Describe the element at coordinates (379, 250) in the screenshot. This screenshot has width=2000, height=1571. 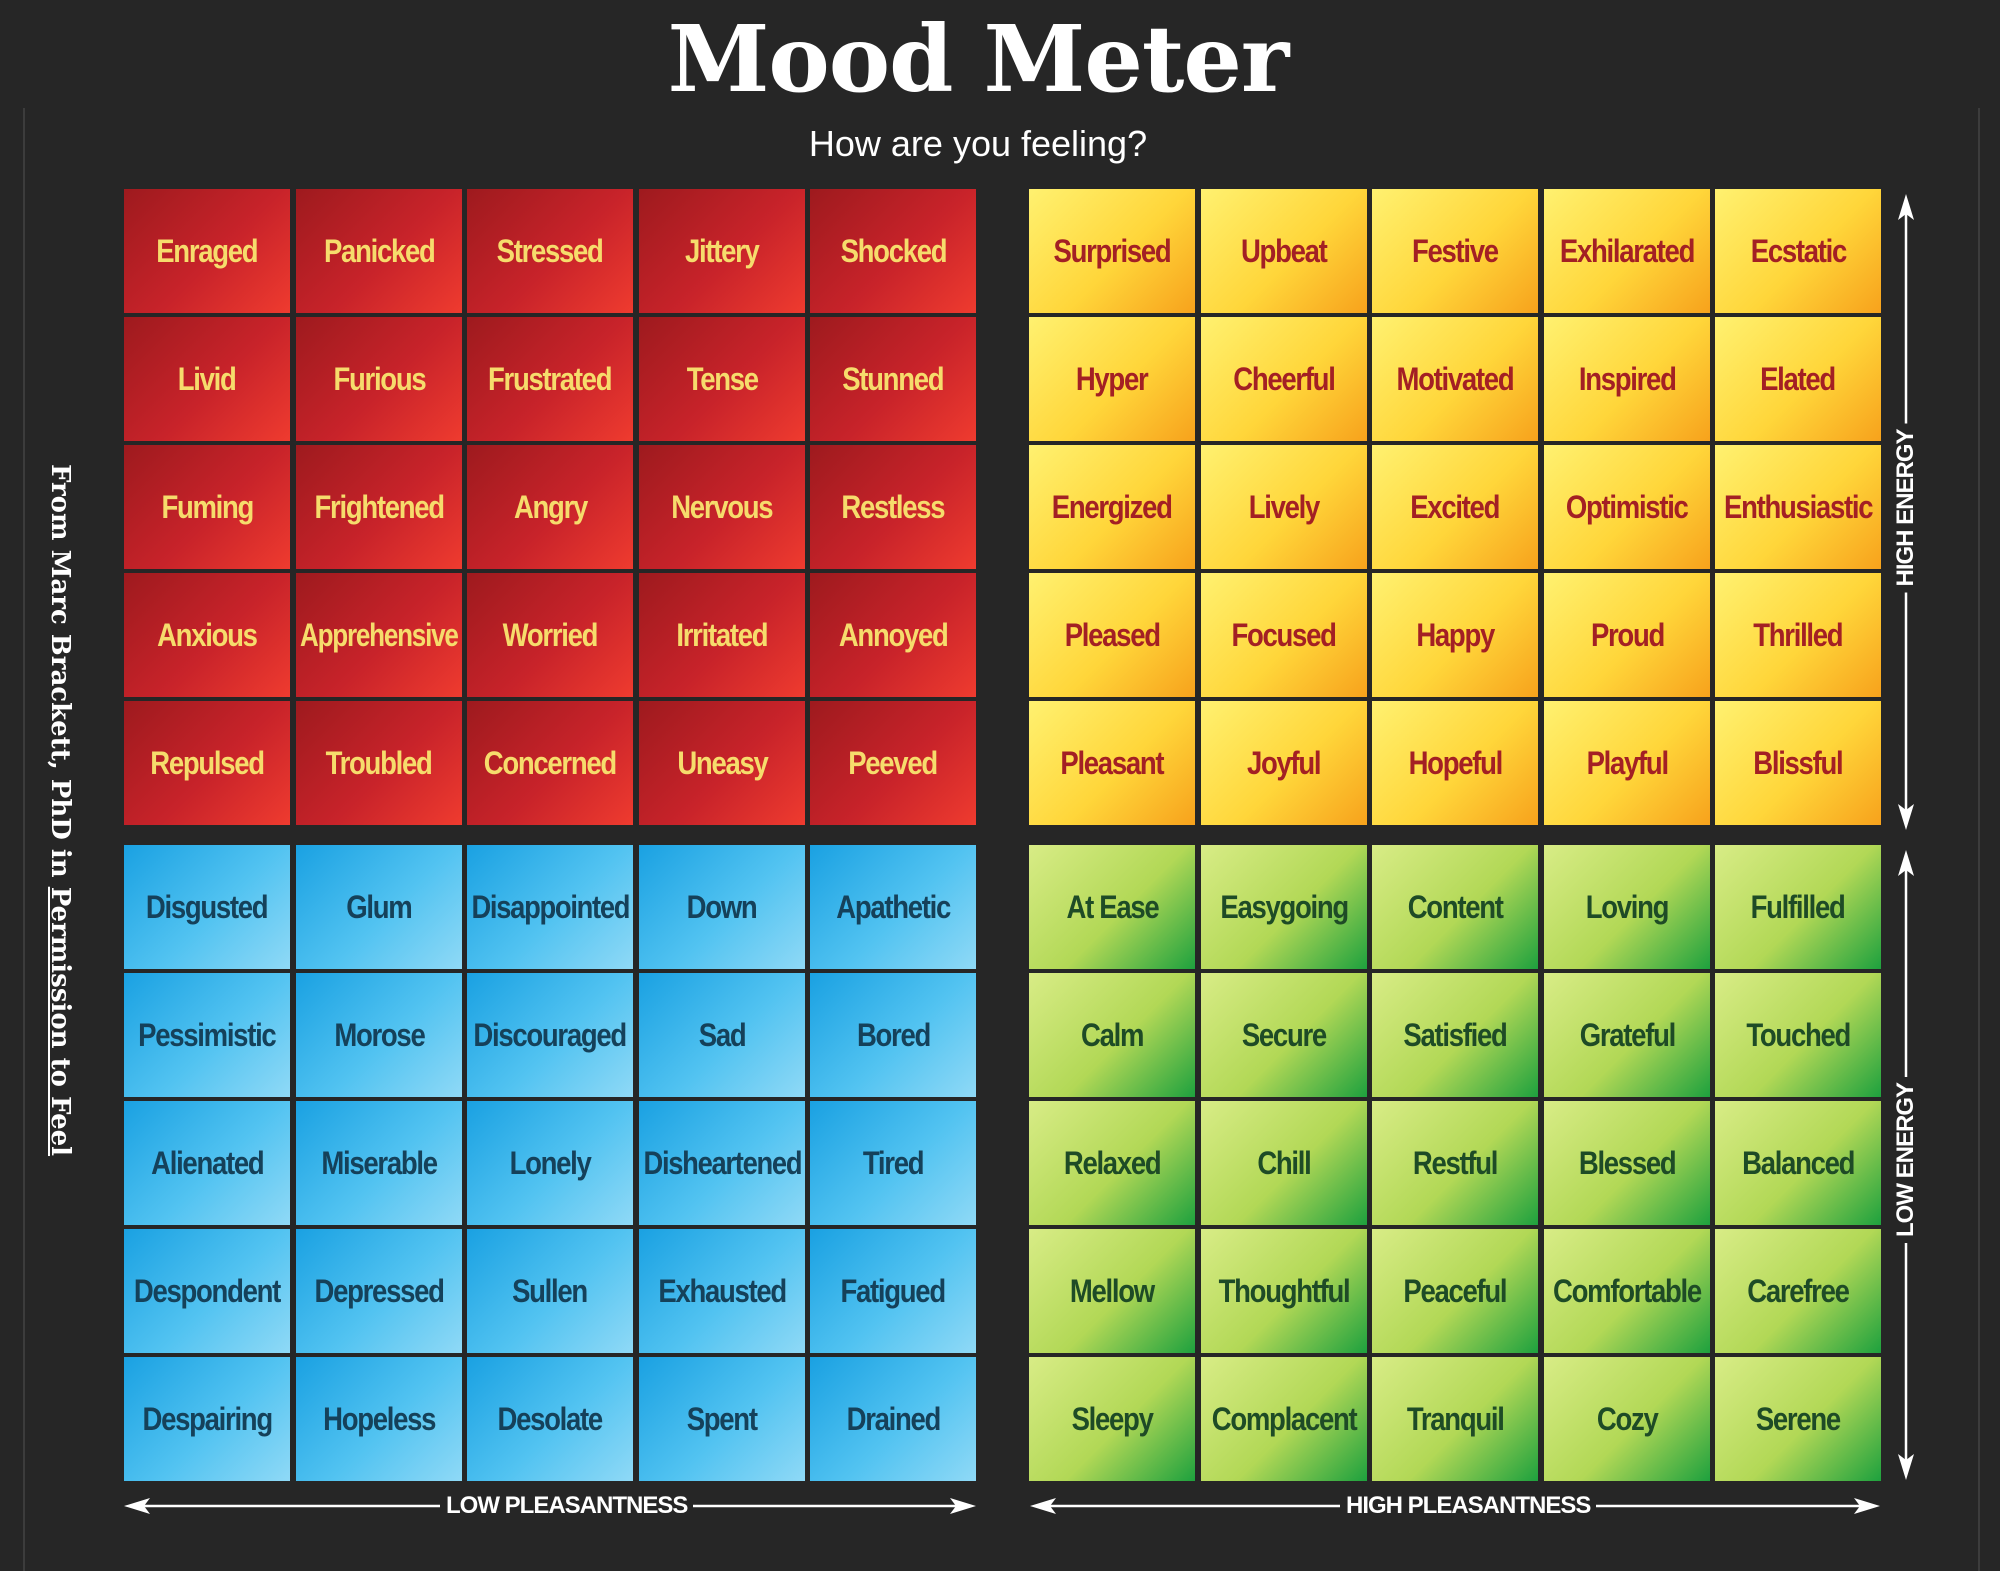
I see `emotion-label: Panicked` at that location.